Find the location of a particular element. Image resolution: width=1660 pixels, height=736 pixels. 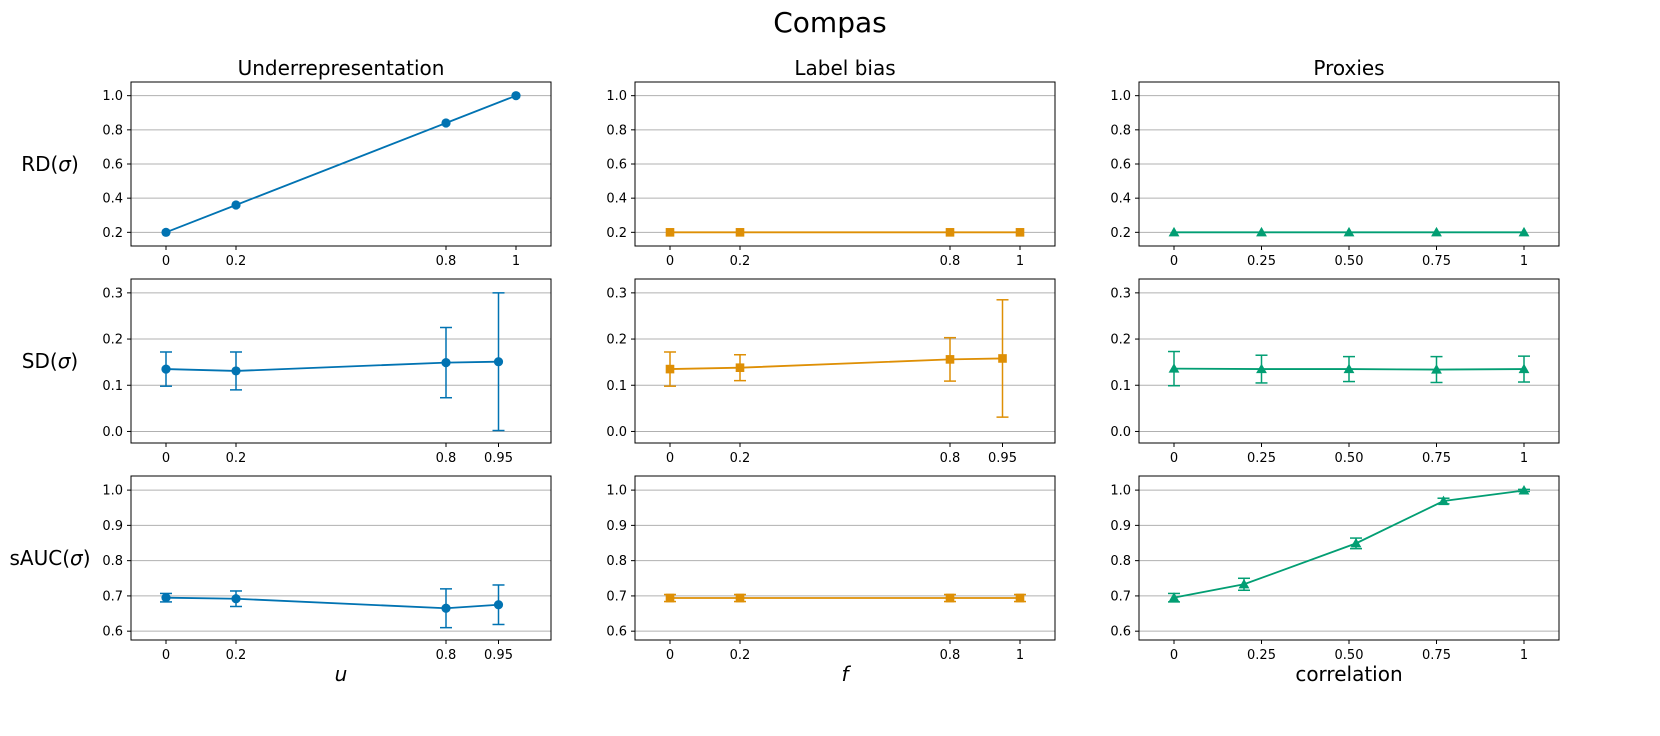

x-axis-label: correlation is located at coordinates (1348, 674).